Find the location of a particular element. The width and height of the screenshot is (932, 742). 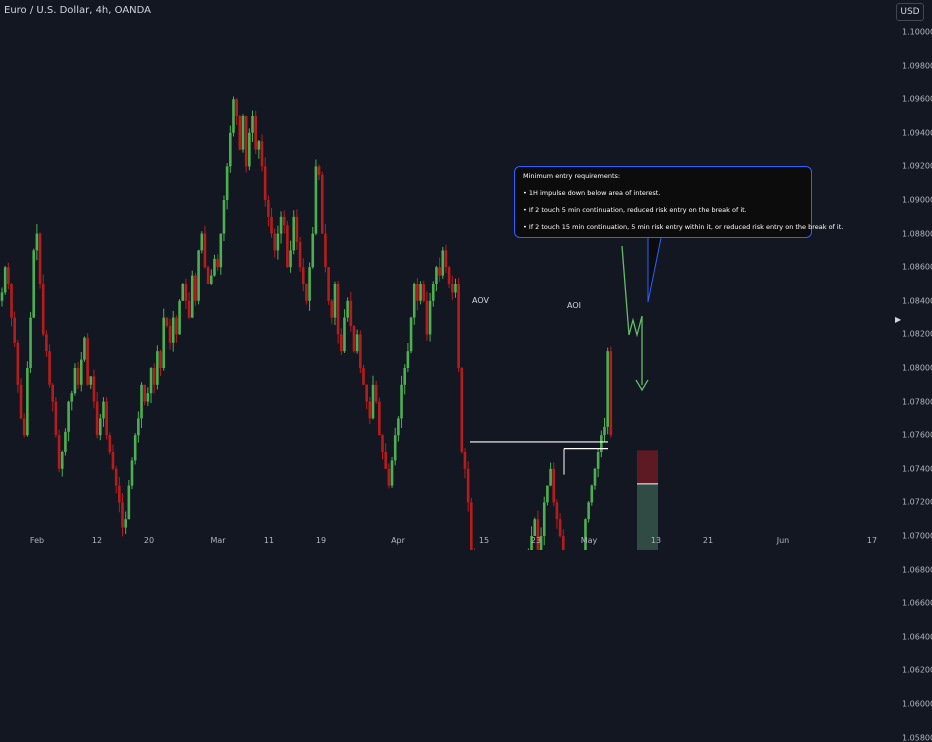

price-tick-label: 1.09600 is located at coordinates (917, 99).